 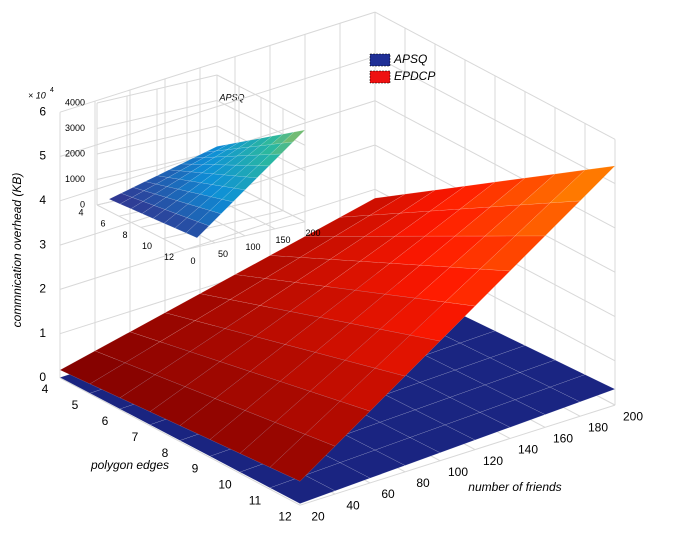 I want to click on z-tick-label: 1, so click(x=42, y=333).